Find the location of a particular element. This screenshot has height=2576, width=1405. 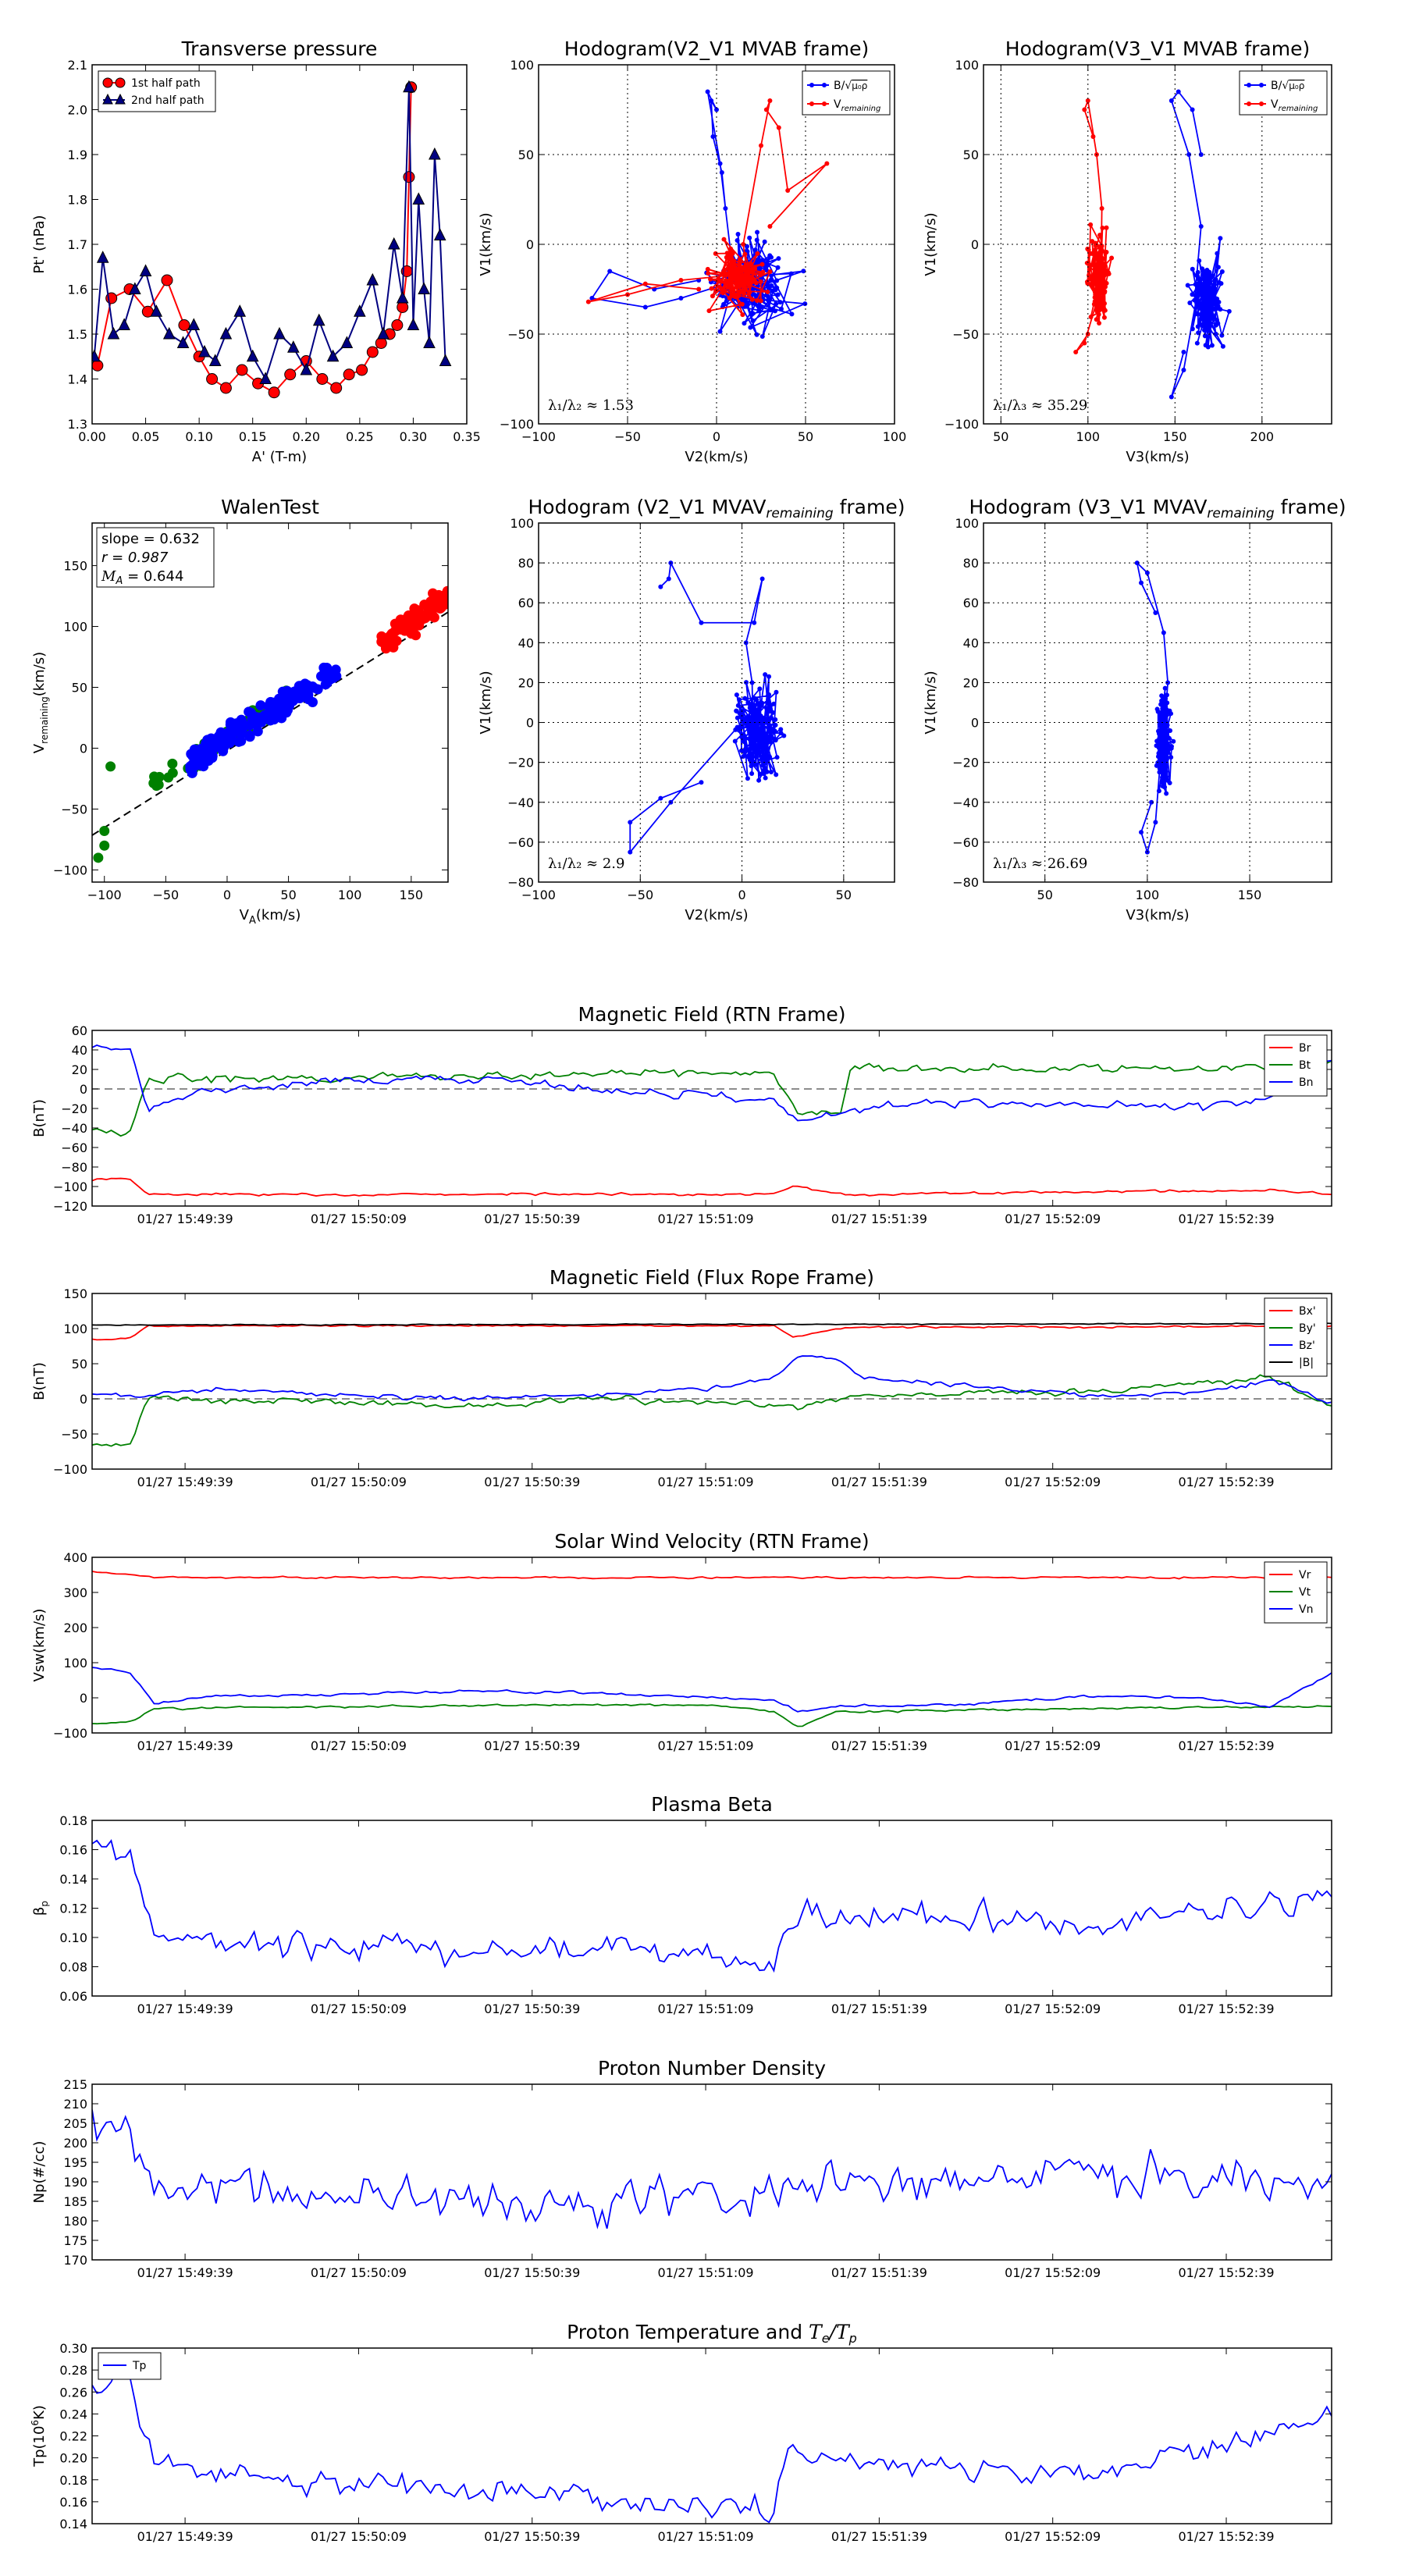

y-tick-label: 0.14 is located at coordinates (73, 1879).